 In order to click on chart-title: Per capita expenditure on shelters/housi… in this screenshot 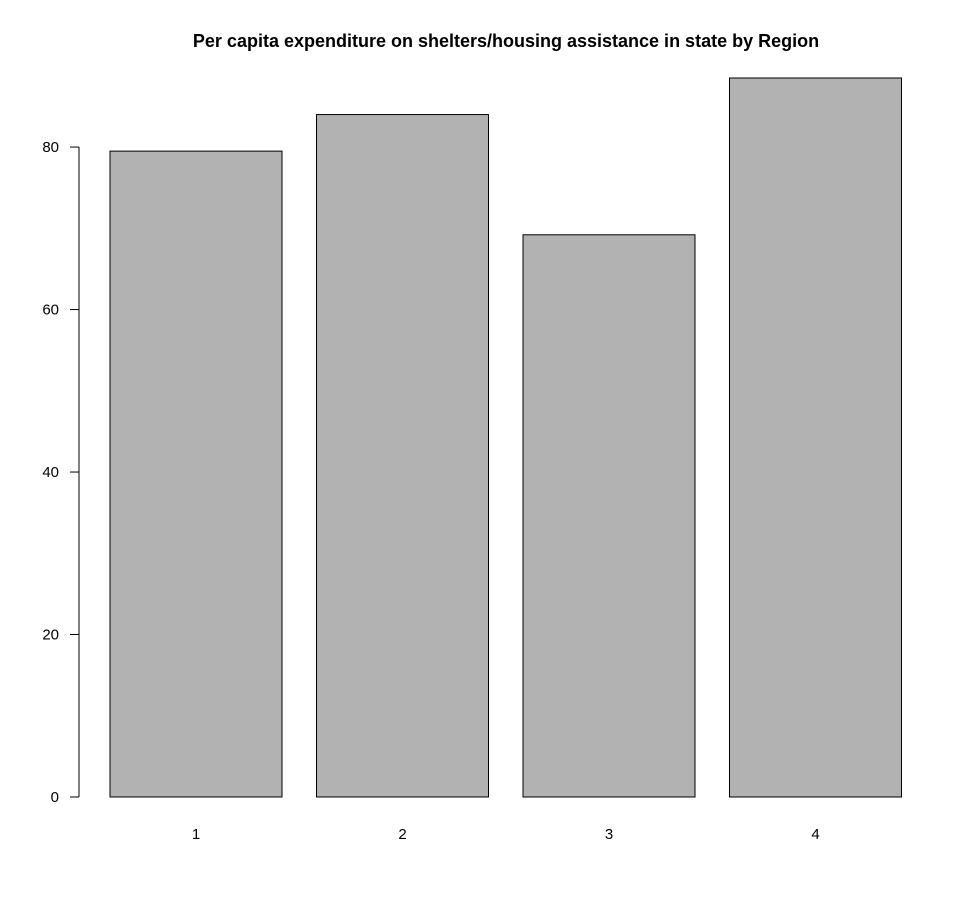, I will do `click(506, 41)`.